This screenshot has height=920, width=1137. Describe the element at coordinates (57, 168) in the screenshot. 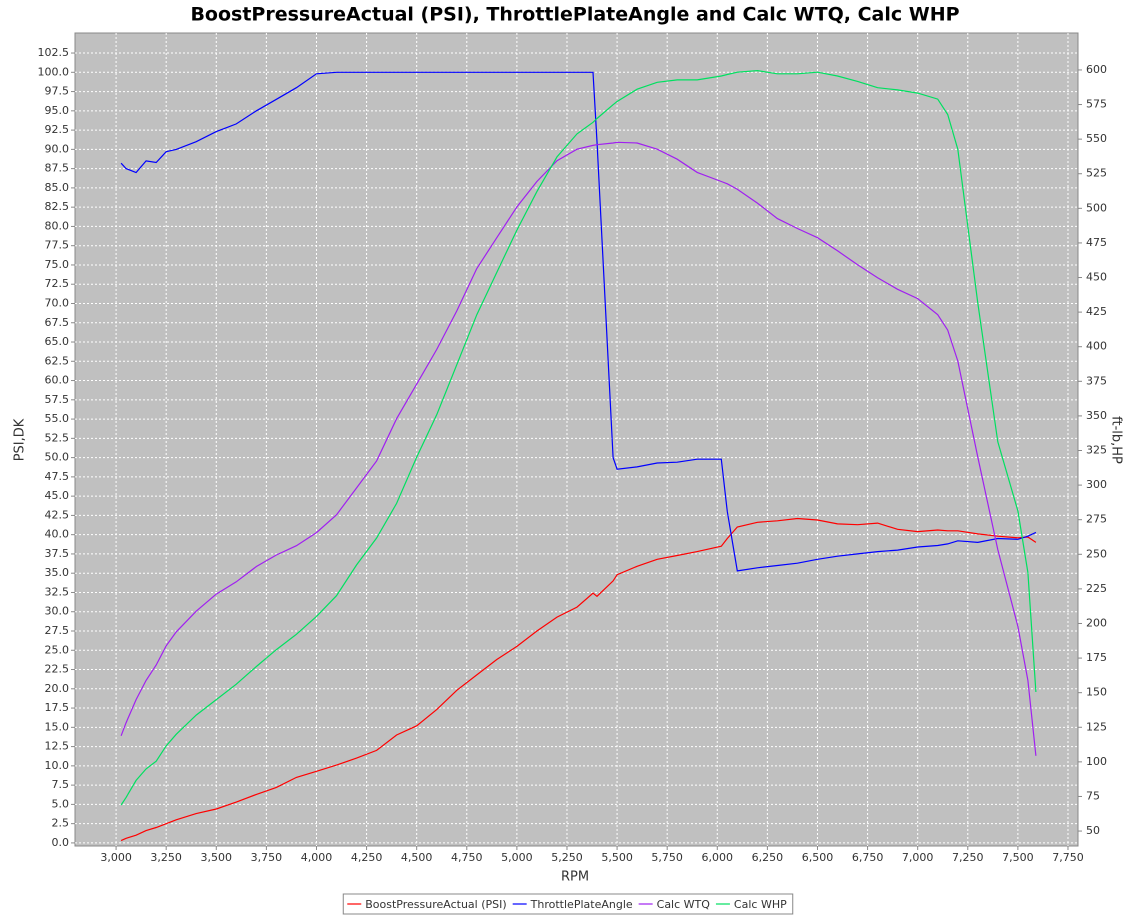

I see `y-tick-label: 87.5` at that location.